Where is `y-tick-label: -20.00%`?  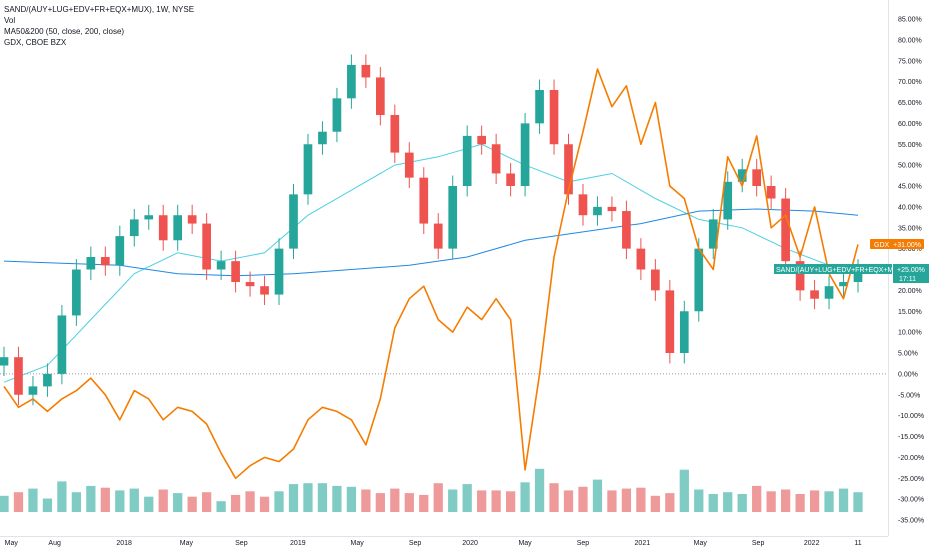
y-tick-label: -20.00% is located at coordinates (911, 458).